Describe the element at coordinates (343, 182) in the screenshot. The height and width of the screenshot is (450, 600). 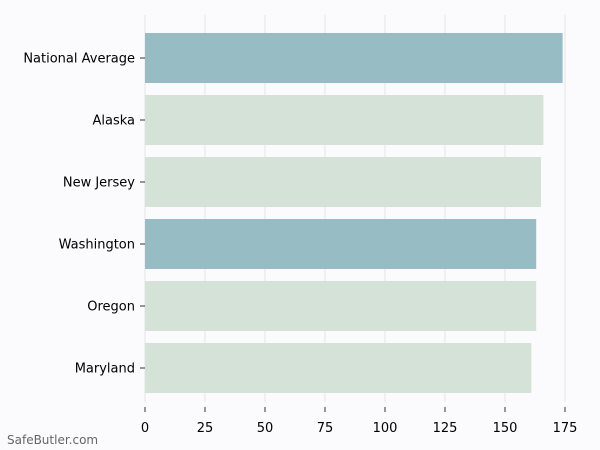
I see `bar-new-jersey` at that location.